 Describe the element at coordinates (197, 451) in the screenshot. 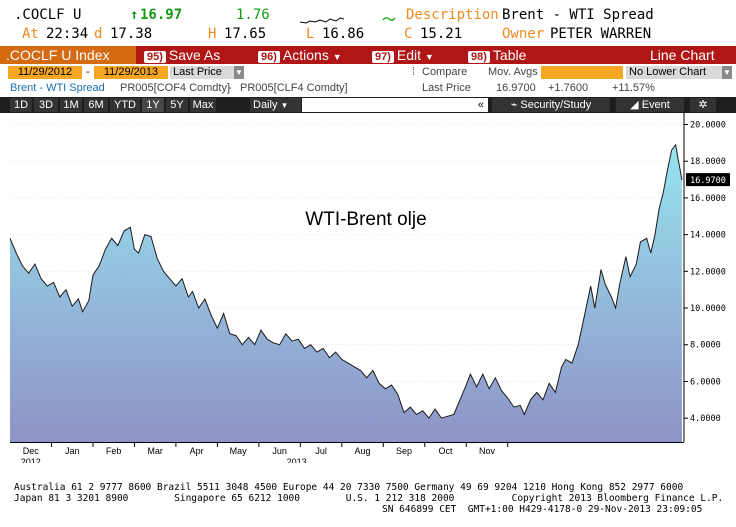

I see `x-tick-label: Apr` at that location.